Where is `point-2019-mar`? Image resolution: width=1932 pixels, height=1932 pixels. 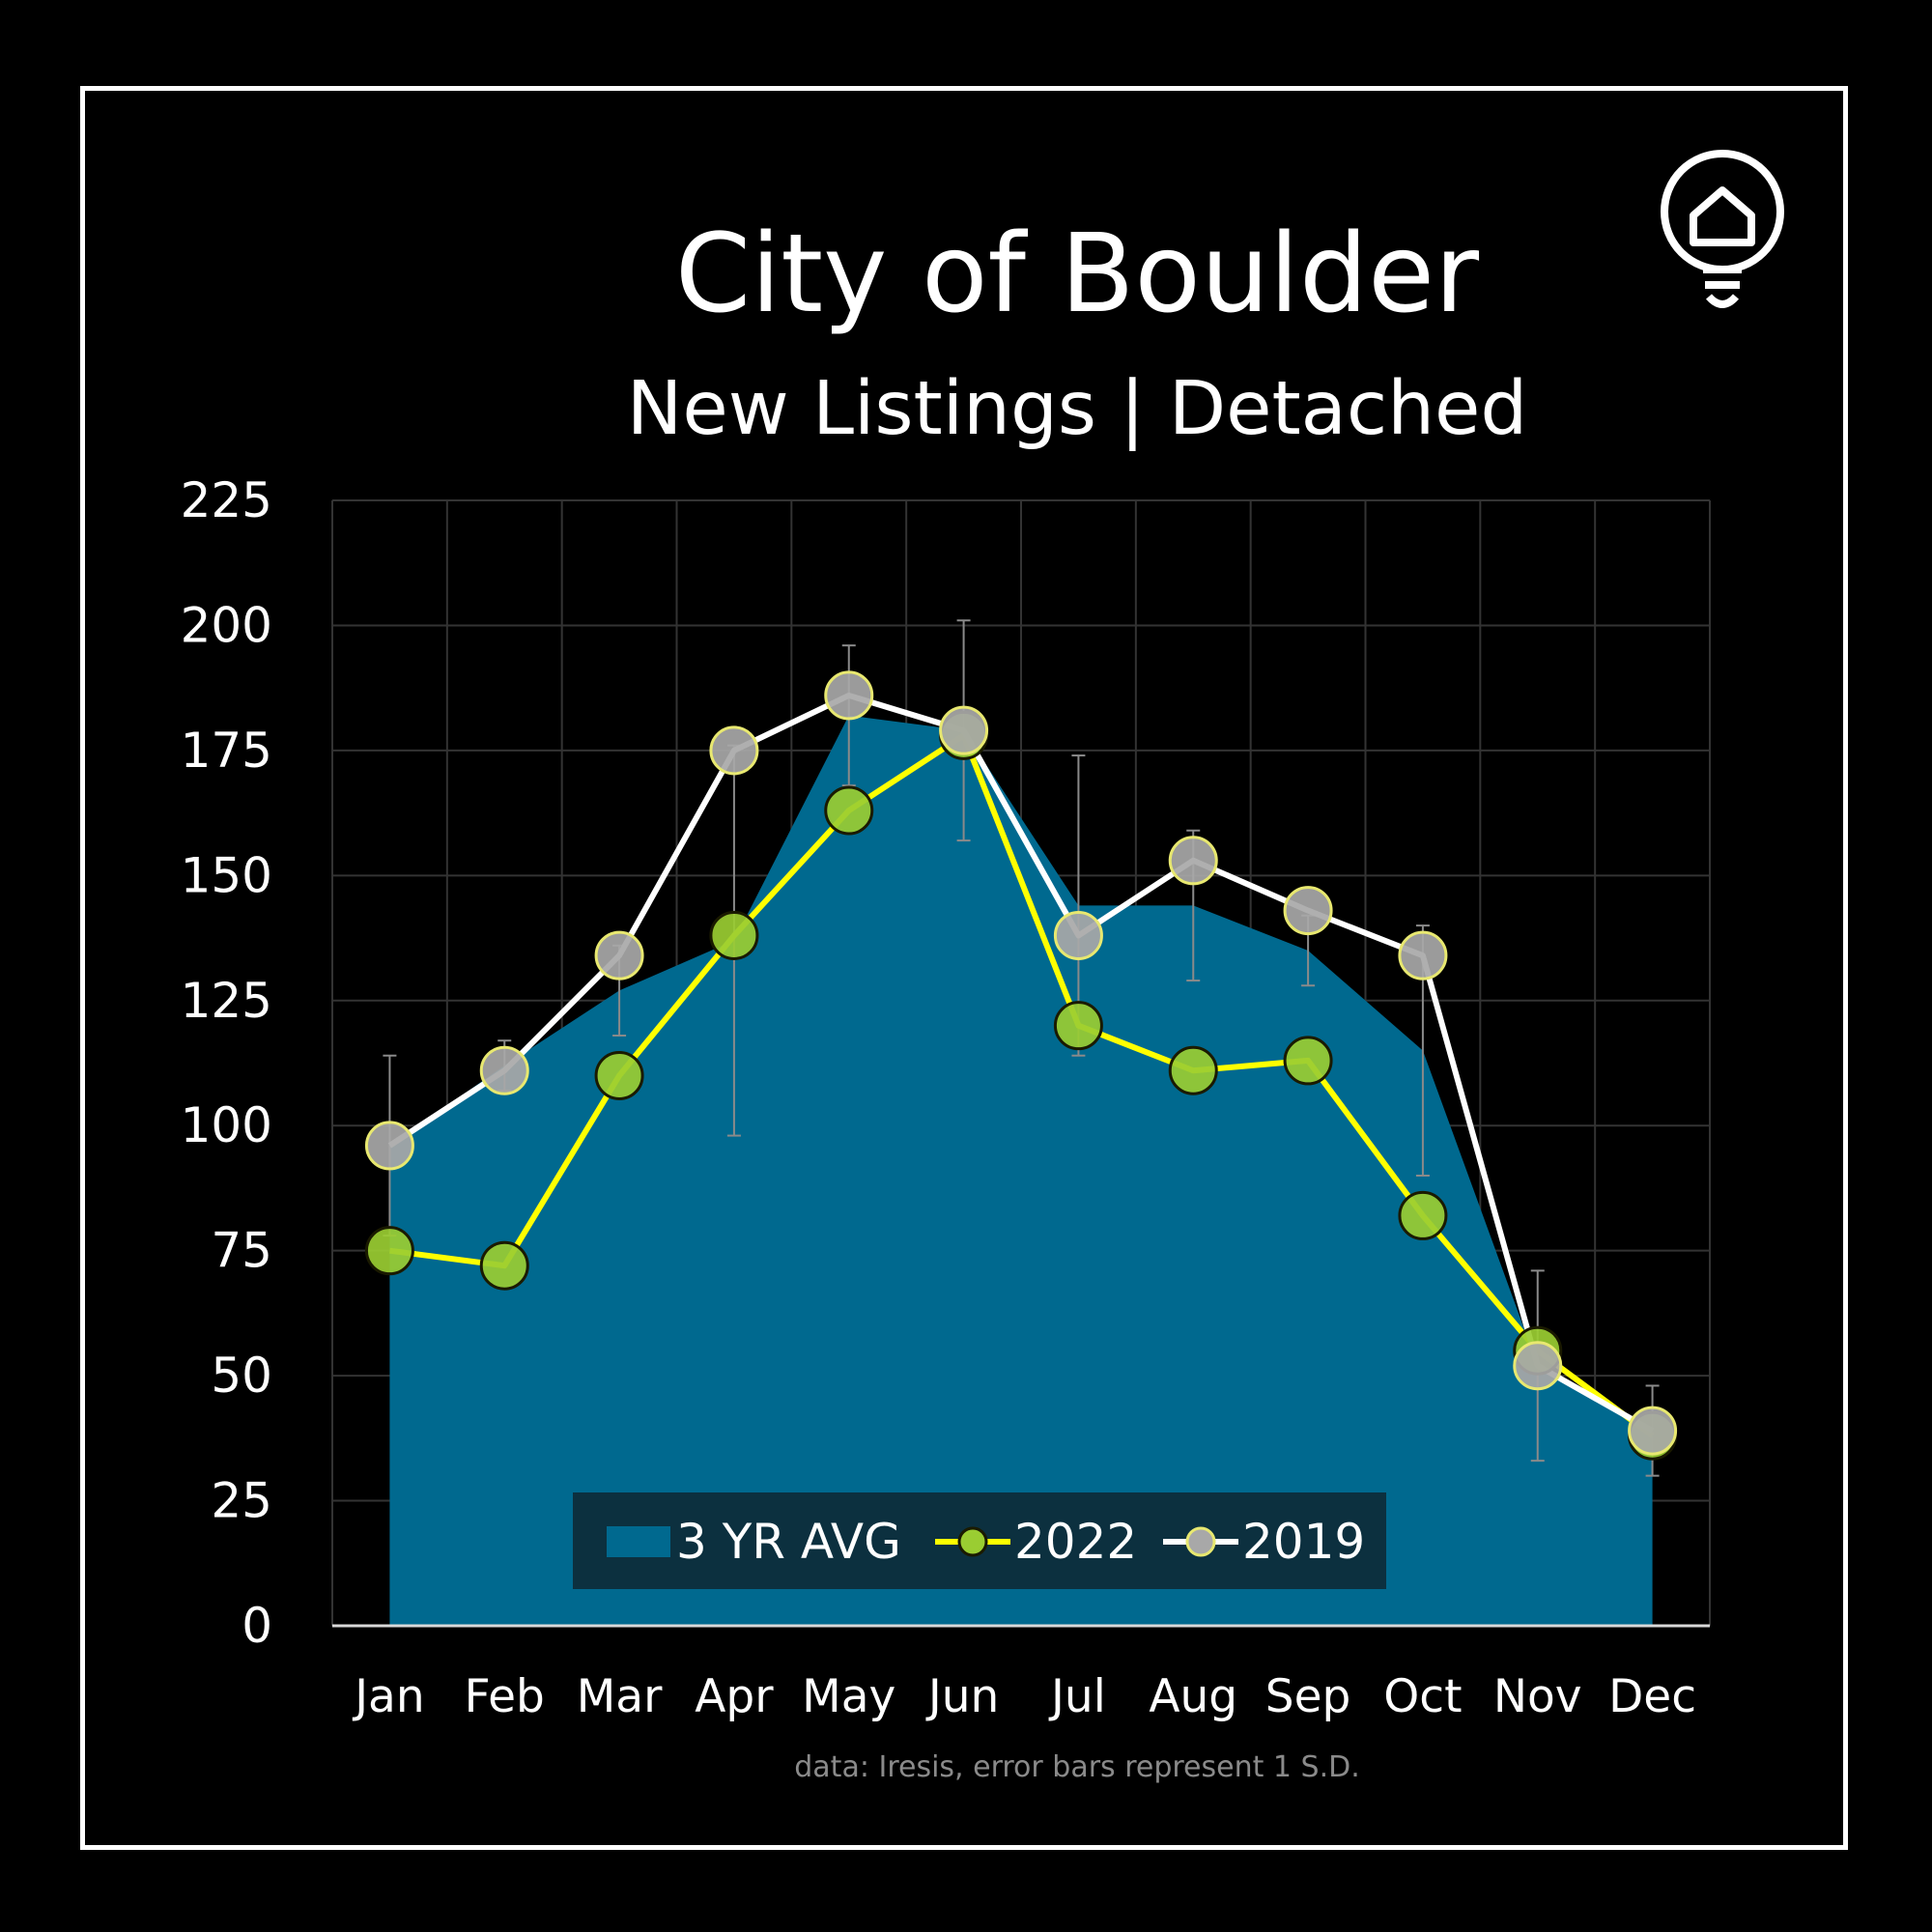 point-2019-mar is located at coordinates (619, 955).